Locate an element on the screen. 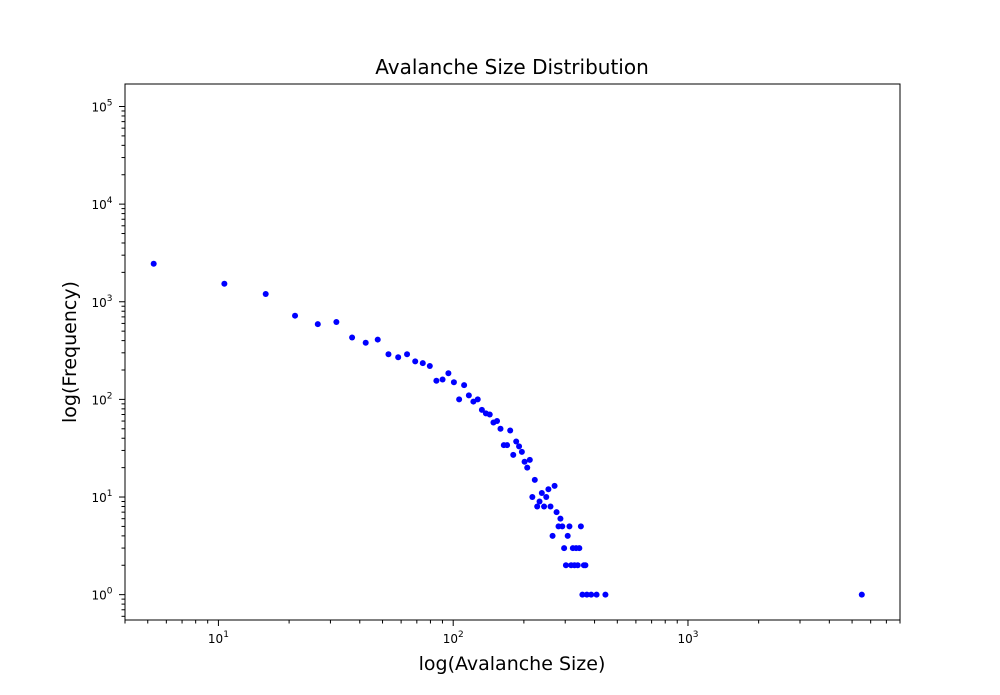 The height and width of the screenshot is (695, 1000). x-axis-label: log(Avalanche Size) is located at coordinates (512, 664).